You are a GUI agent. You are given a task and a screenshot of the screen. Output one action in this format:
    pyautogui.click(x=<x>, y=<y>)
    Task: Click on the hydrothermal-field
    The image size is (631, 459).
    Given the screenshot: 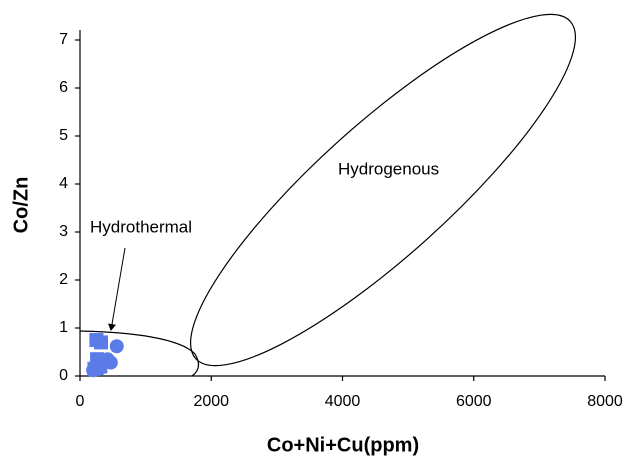 What is the action you would take?
    pyautogui.click(x=139, y=353)
    